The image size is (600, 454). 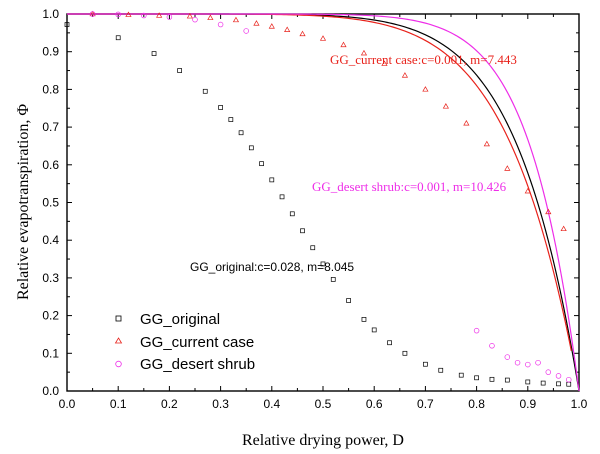 I want to click on x-tick-label: 0.8, so click(x=476, y=404).